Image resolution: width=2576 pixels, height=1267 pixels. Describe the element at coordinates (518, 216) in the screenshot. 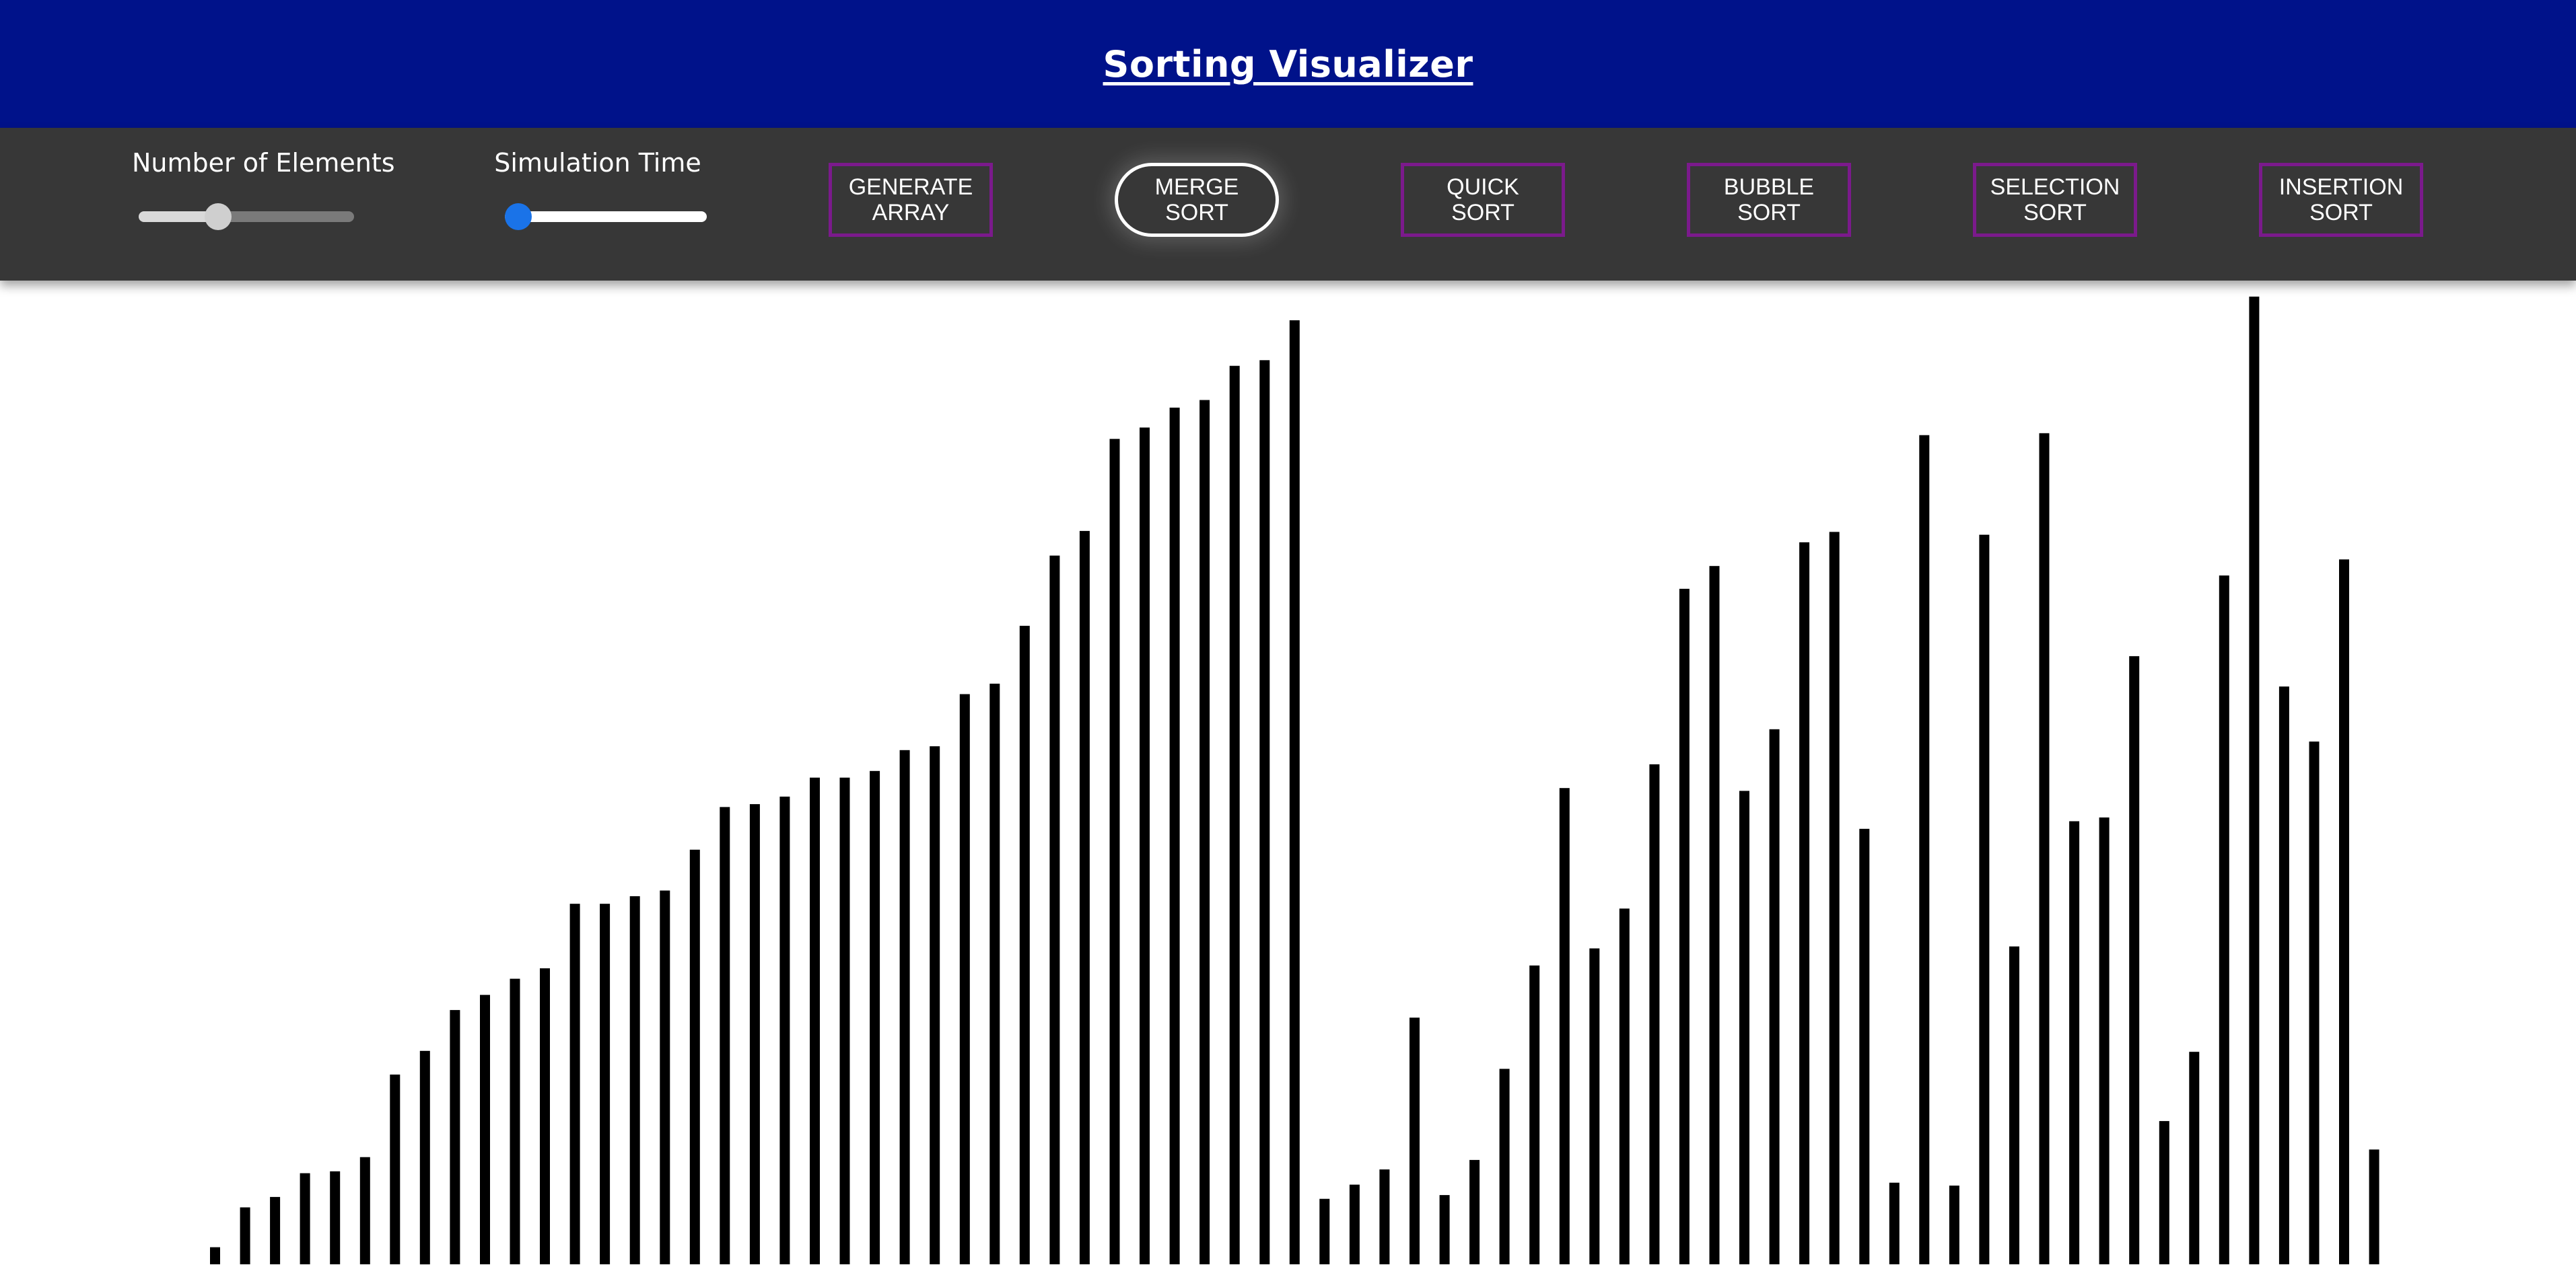

I see `simulation-time-slider-thumb` at that location.